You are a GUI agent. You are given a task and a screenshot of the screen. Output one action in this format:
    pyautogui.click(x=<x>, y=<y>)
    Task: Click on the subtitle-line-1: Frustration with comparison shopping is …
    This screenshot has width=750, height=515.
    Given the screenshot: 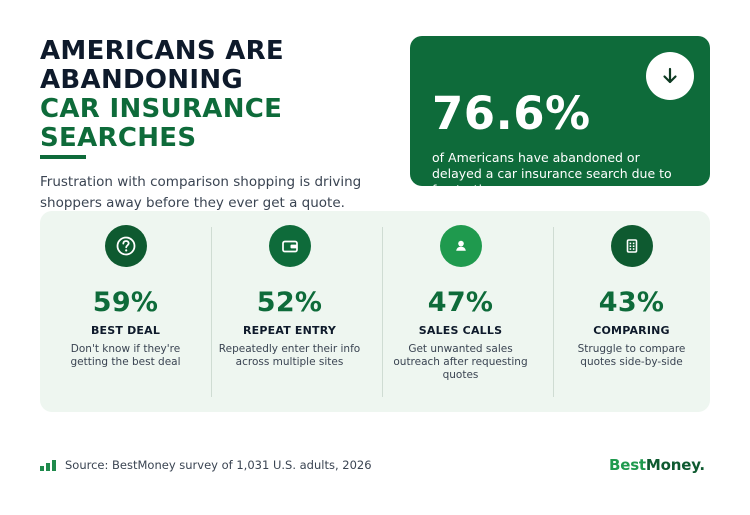 What is the action you would take?
    pyautogui.click(x=201, y=182)
    